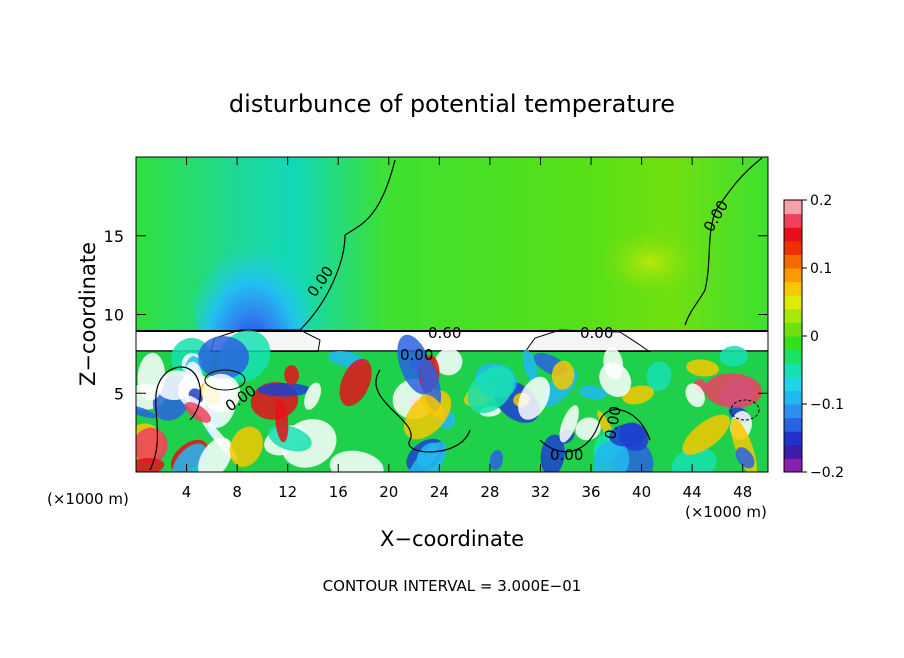  What do you see at coordinates (650, 262) in the screenshot?
I see `warm-patch` at bounding box center [650, 262].